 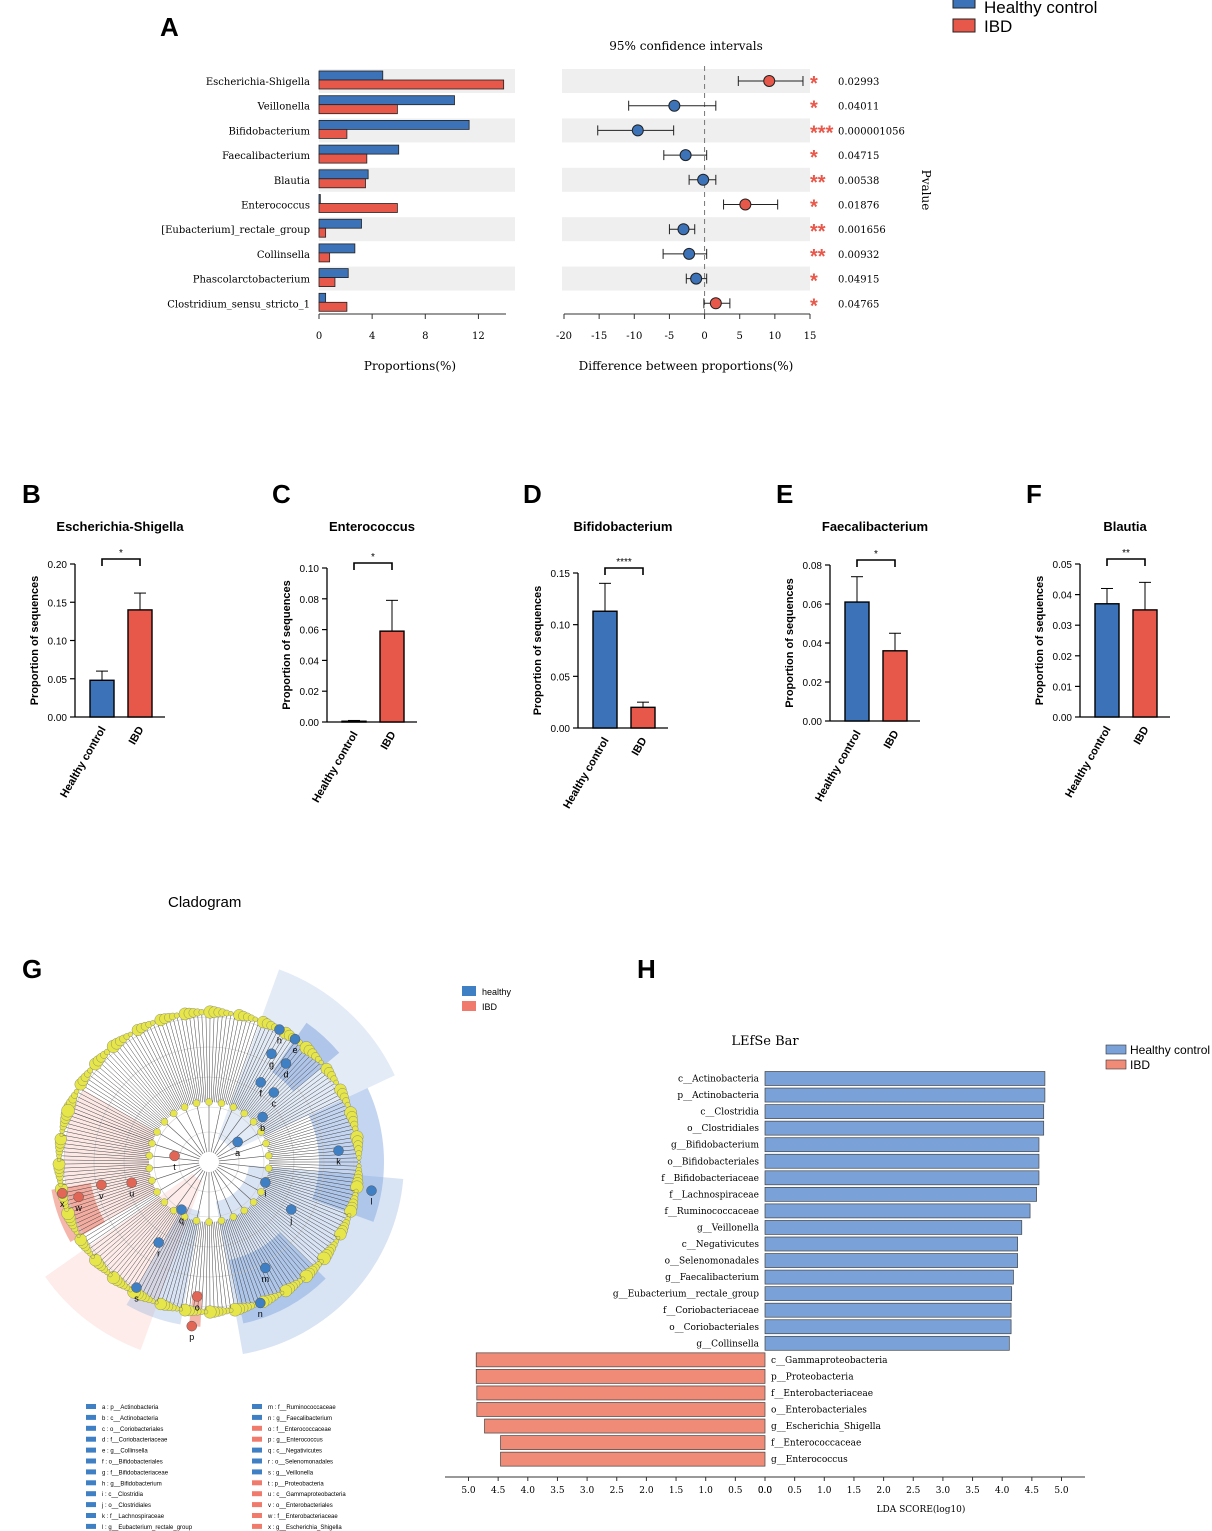 I want to click on key-label: j : o__Clostridiales, so click(x=126, y=1506).